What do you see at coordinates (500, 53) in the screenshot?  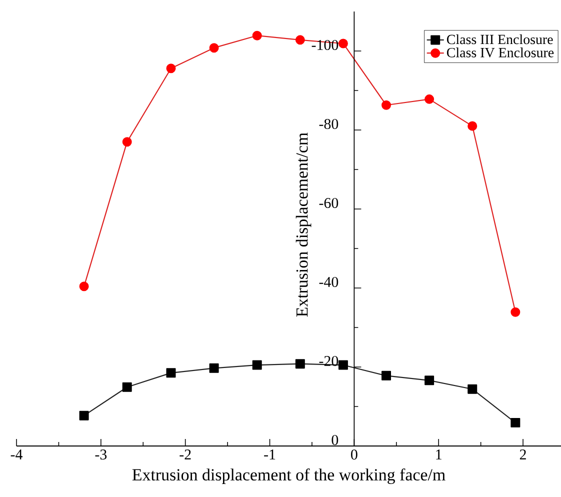 I see `legend-label: Class IV Enclosure` at bounding box center [500, 53].